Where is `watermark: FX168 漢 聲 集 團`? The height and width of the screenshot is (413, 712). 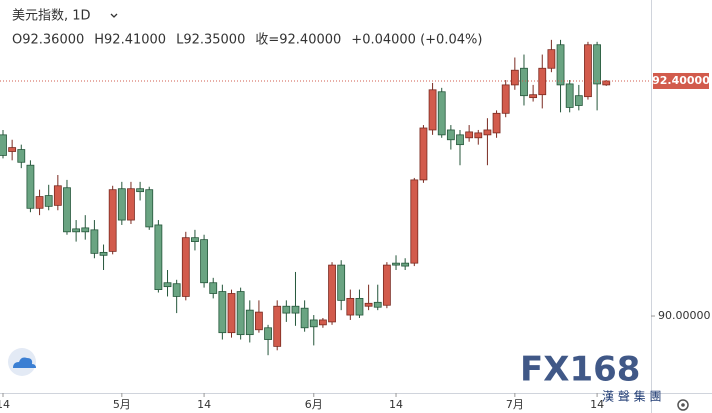 watermark: FX168 漢 聲 集 團 is located at coordinates (590, 377).